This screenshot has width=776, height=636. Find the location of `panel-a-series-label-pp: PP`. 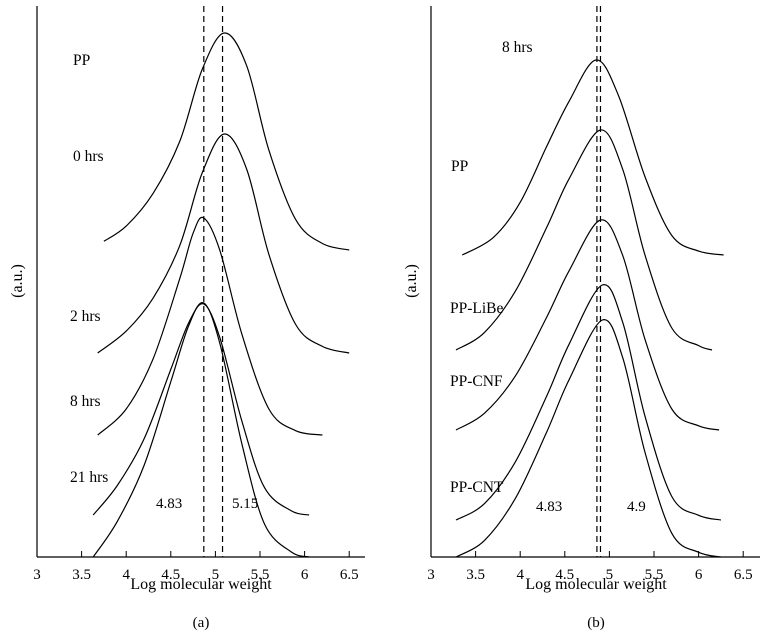

panel-a-series-label-pp: PP is located at coordinates (81, 60).